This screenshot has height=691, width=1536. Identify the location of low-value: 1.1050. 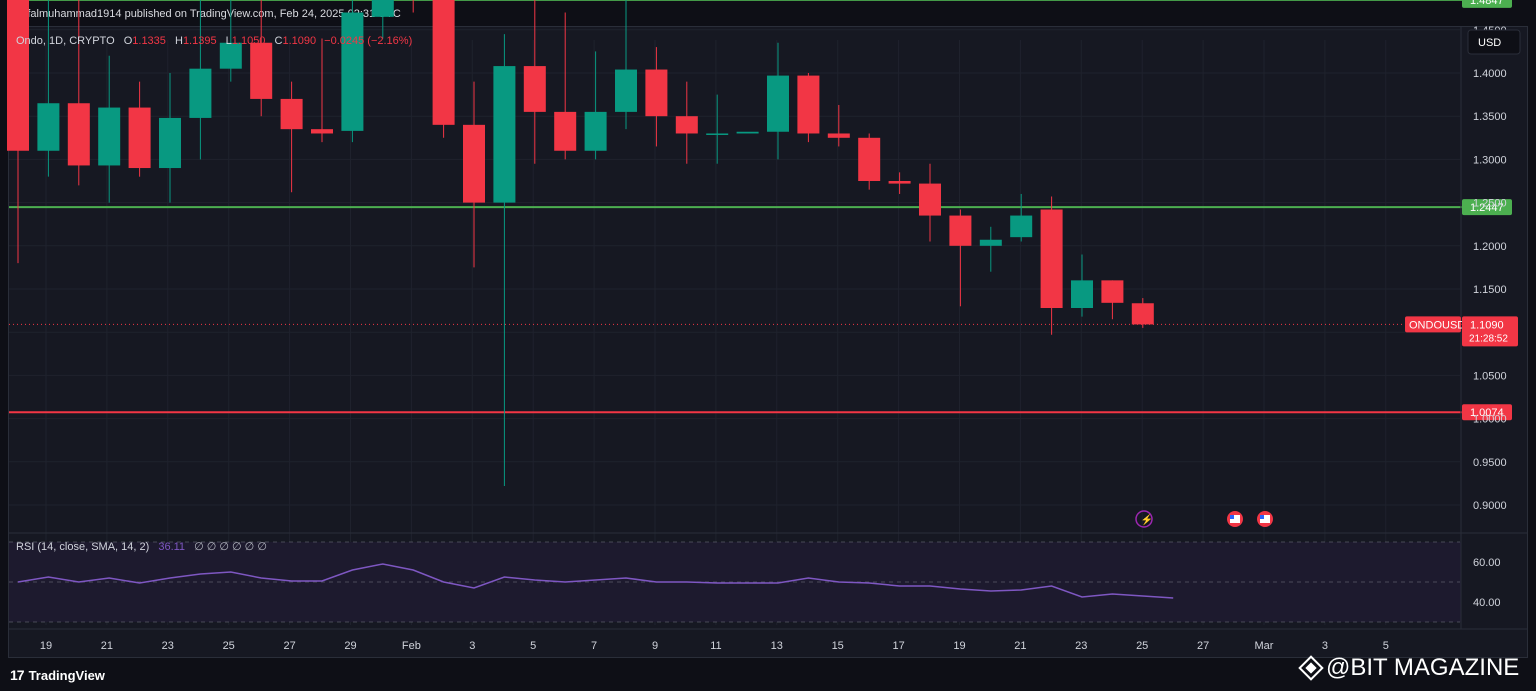
(249, 41).